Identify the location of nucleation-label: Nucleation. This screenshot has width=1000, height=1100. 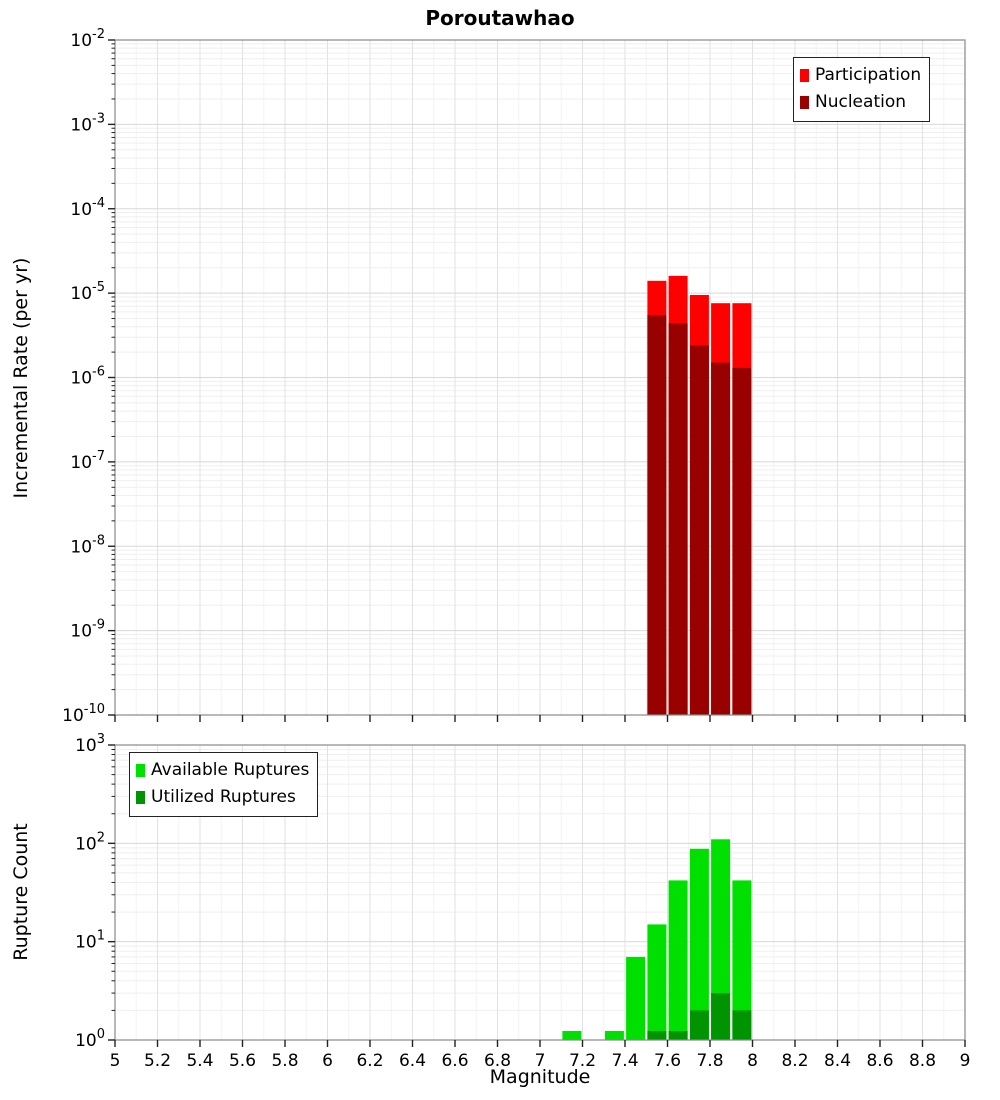
(861, 102).